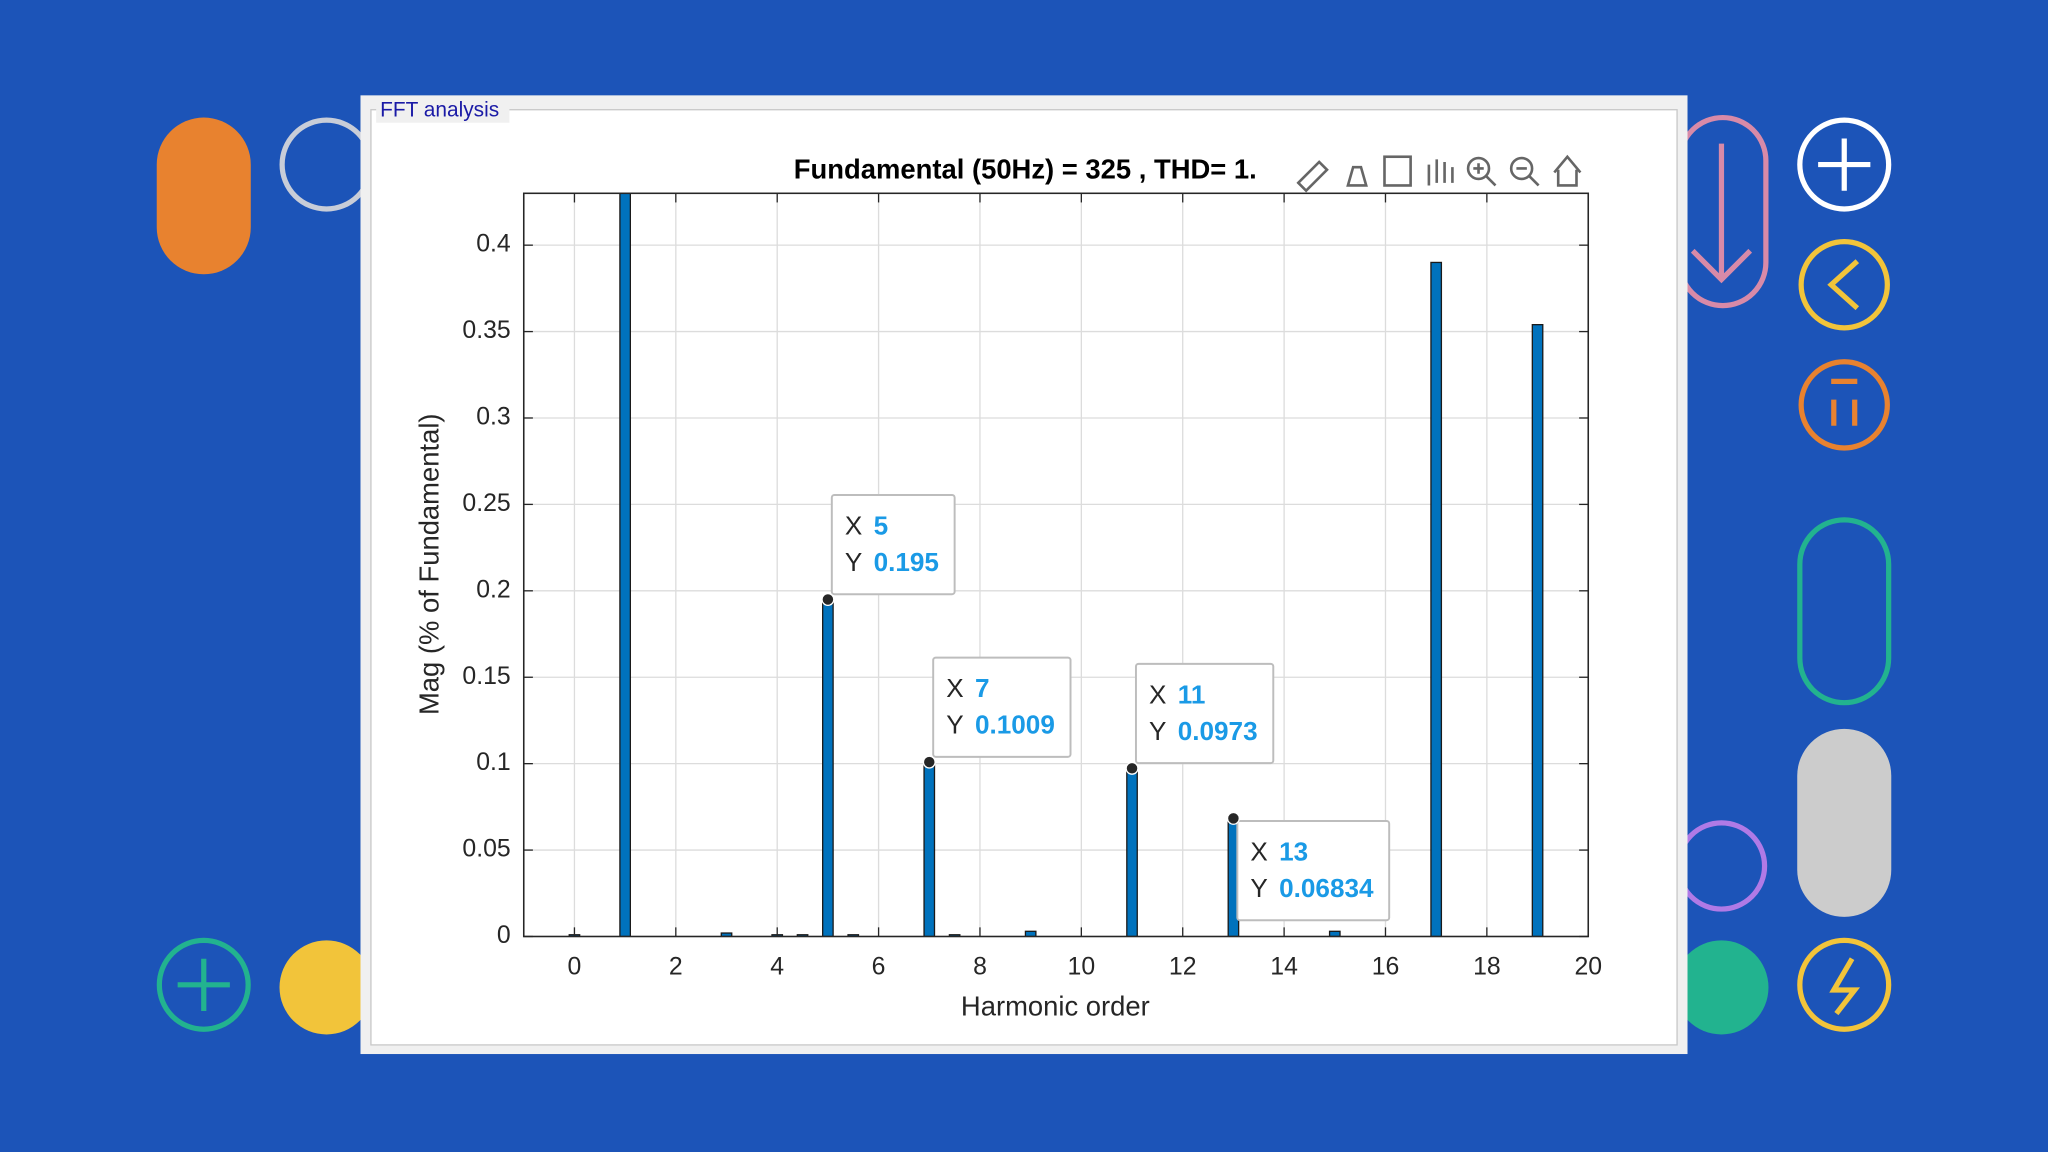 Image resolution: width=2048 pixels, height=1152 pixels. I want to click on datatip-x-value: 7, so click(982, 688).